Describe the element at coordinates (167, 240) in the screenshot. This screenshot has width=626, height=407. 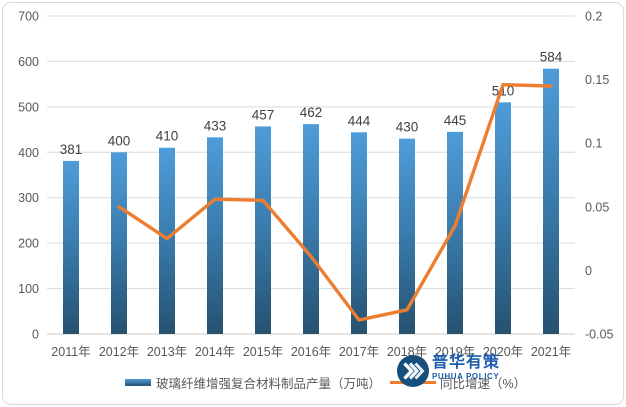
I see `bar-2013` at that location.